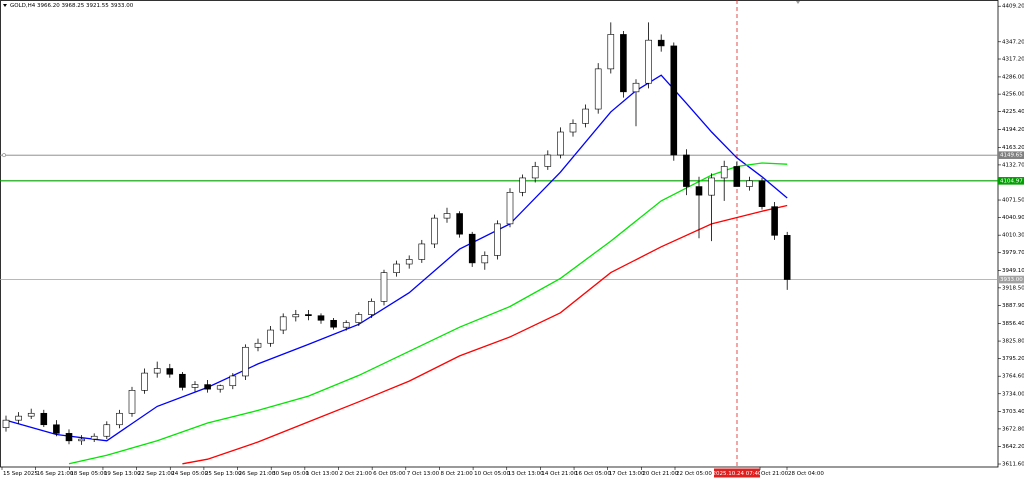  What do you see at coordinates (1013, 253) in the screenshot?
I see `y-tick-label: 3979.70` at bounding box center [1013, 253].